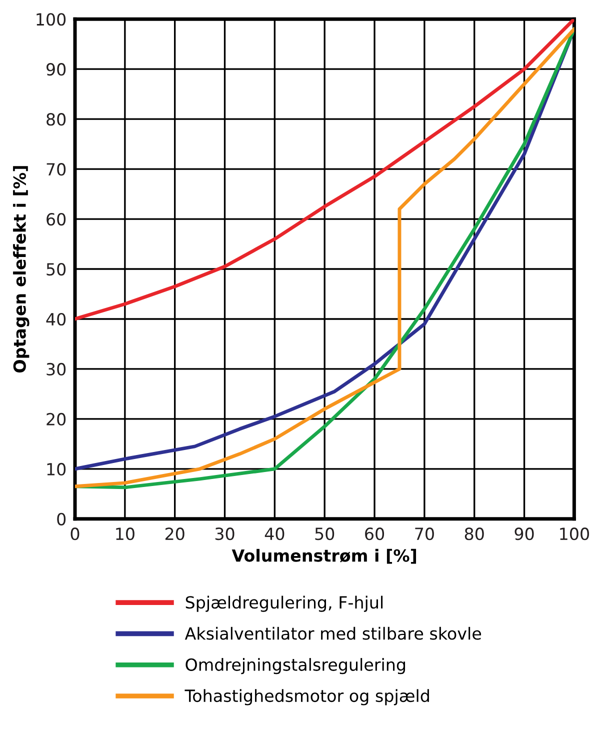  What do you see at coordinates (56, 169) in the screenshot?
I see `y-tick-label: 70` at bounding box center [56, 169].